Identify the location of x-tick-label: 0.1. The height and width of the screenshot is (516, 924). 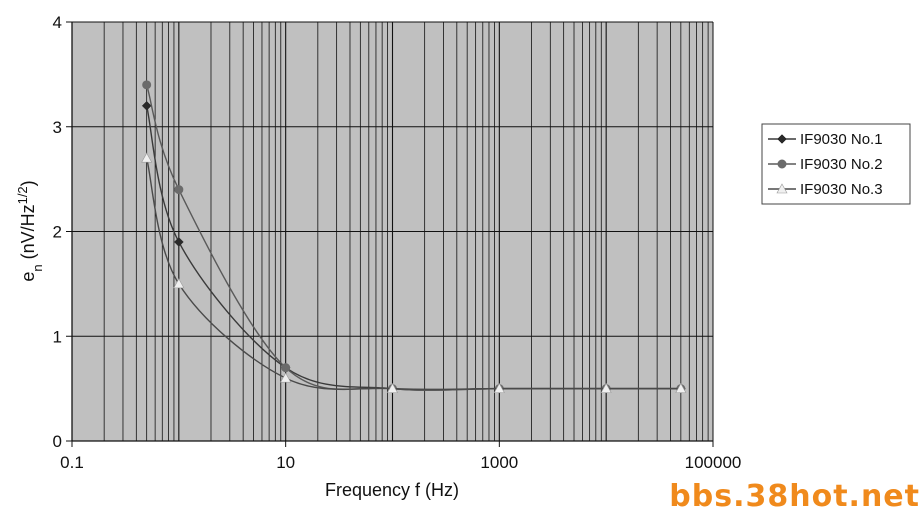
(72, 462).